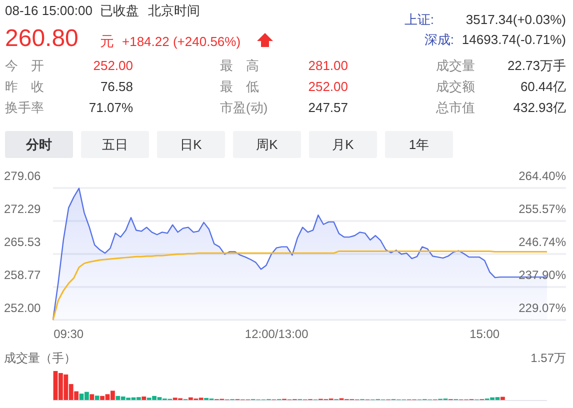 The width and height of the screenshot is (573, 408). What do you see at coordinates (24, 65) in the screenshot?
I see `text: 今 开` at bounding box center [24, 65].